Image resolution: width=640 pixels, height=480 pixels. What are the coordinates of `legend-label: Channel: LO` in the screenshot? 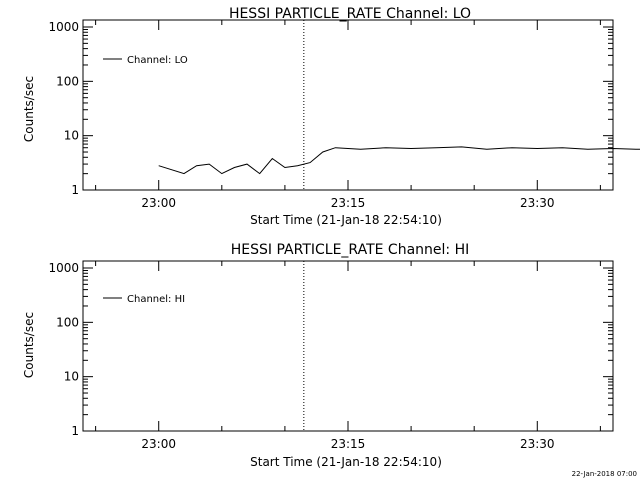 It's located at (157, 60).